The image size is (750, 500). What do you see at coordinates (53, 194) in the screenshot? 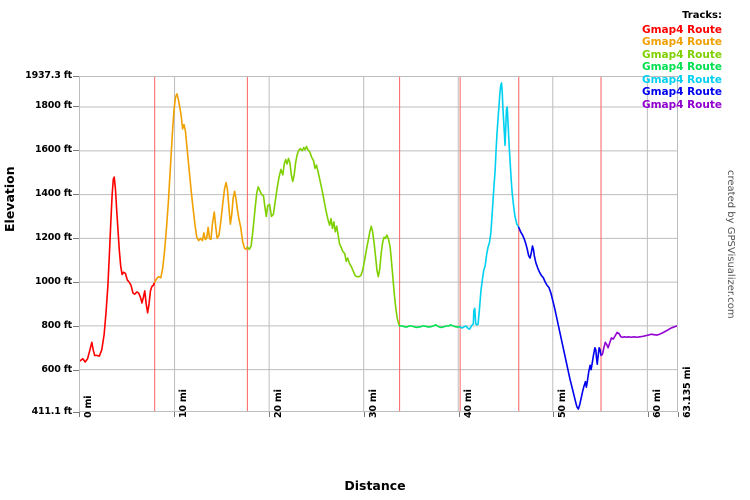
I see `y-tick-label: 1400 ft` at bounding box center [53, 194].